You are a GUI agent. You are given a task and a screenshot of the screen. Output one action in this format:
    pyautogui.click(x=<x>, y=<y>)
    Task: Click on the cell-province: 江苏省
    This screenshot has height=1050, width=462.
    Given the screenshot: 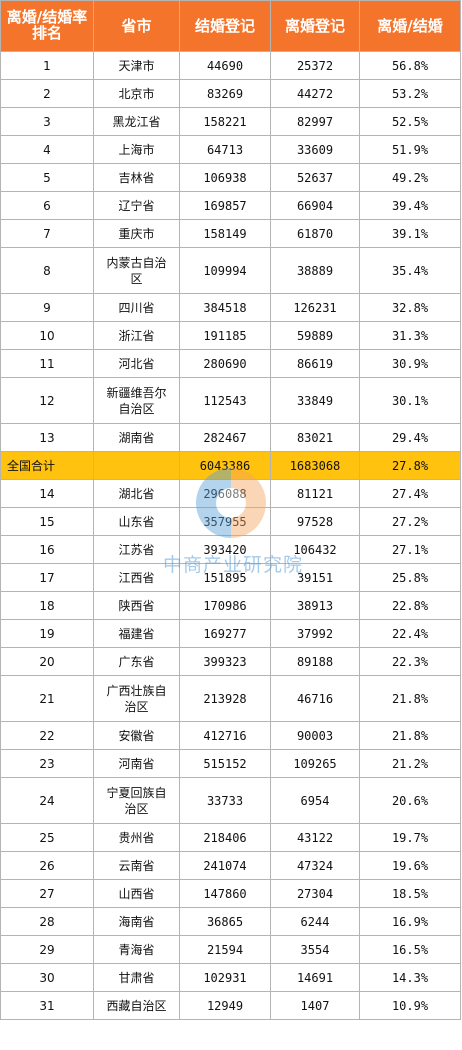 What is the action you would take?
    pyautogui.click(x=136, y=549)
    